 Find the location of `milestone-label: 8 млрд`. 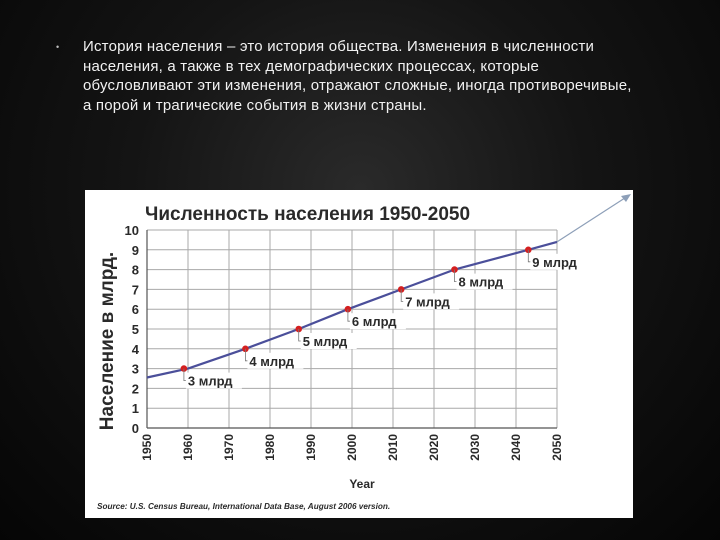

milestone-label: 8 млрд is located at coordinates (481, 282).